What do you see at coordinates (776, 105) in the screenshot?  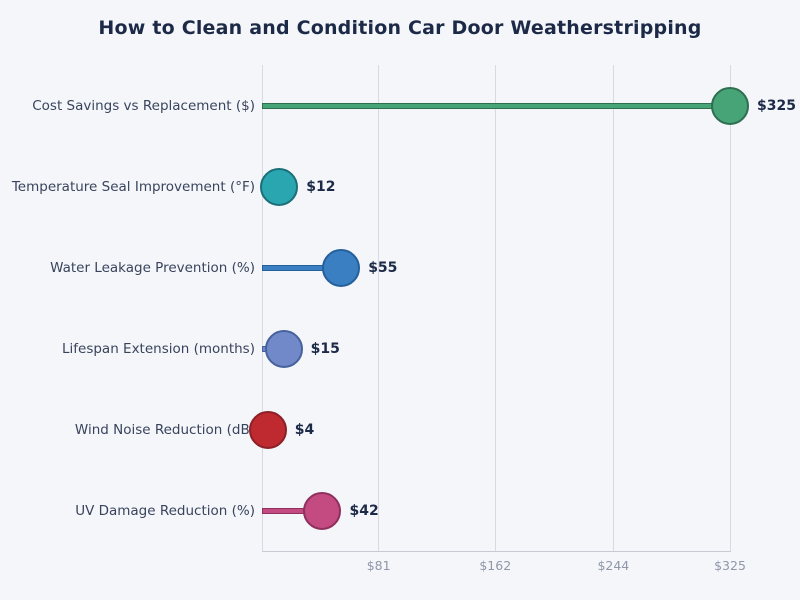 I see `value-label: $325` at bounding box center [776, 105].